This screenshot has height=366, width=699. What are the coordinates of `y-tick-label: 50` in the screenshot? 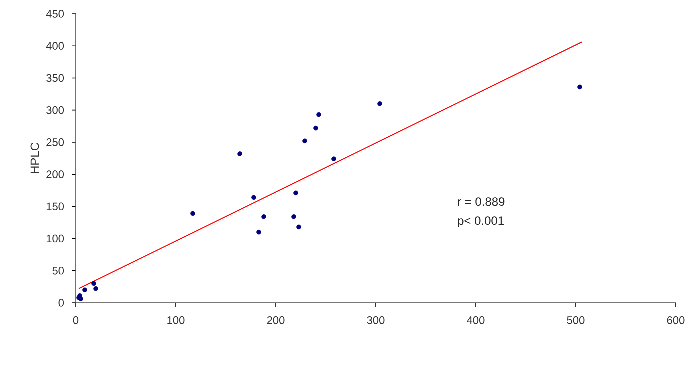 It's located at (58, 270).